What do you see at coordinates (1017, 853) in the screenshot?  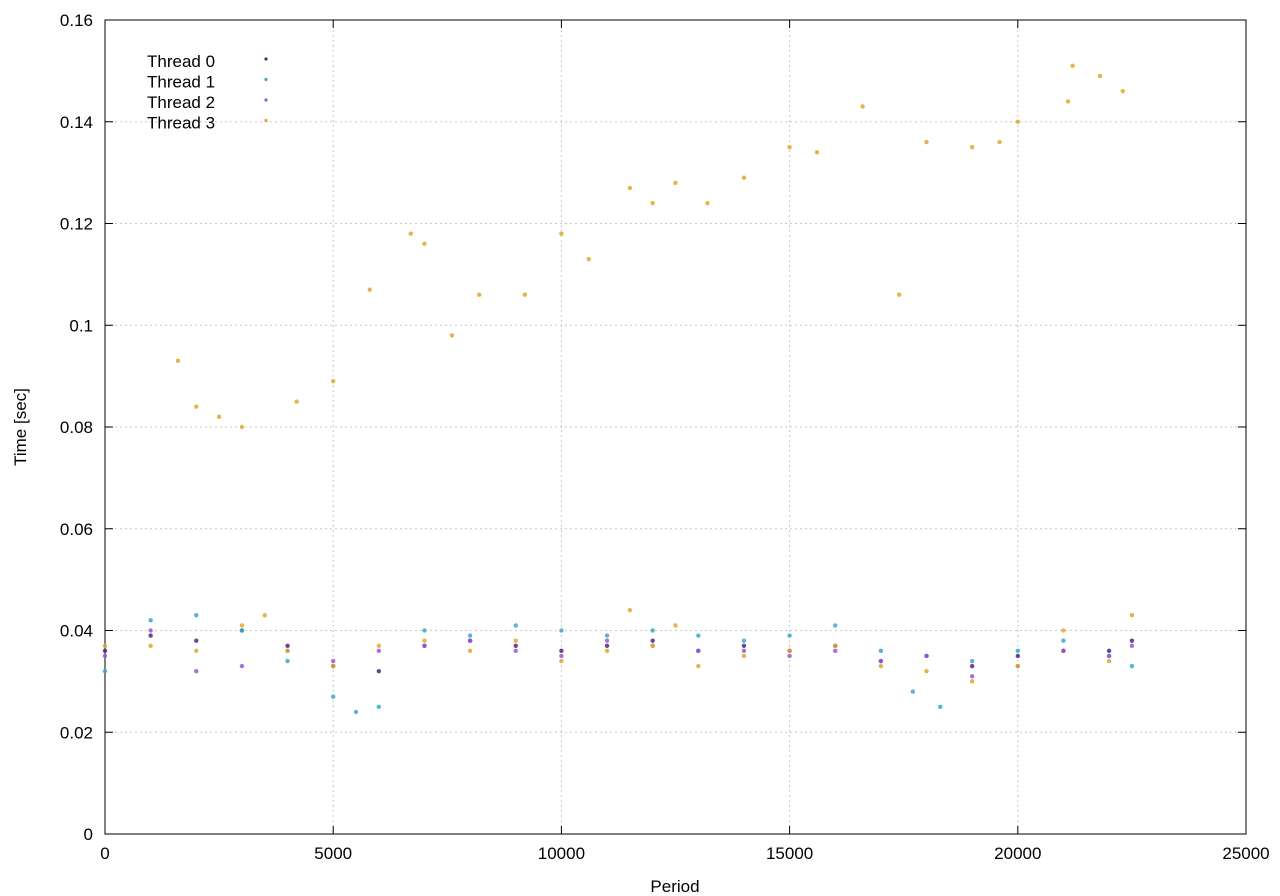 I see `x-tick-label: 20000` at bounding box center [1017, 853].